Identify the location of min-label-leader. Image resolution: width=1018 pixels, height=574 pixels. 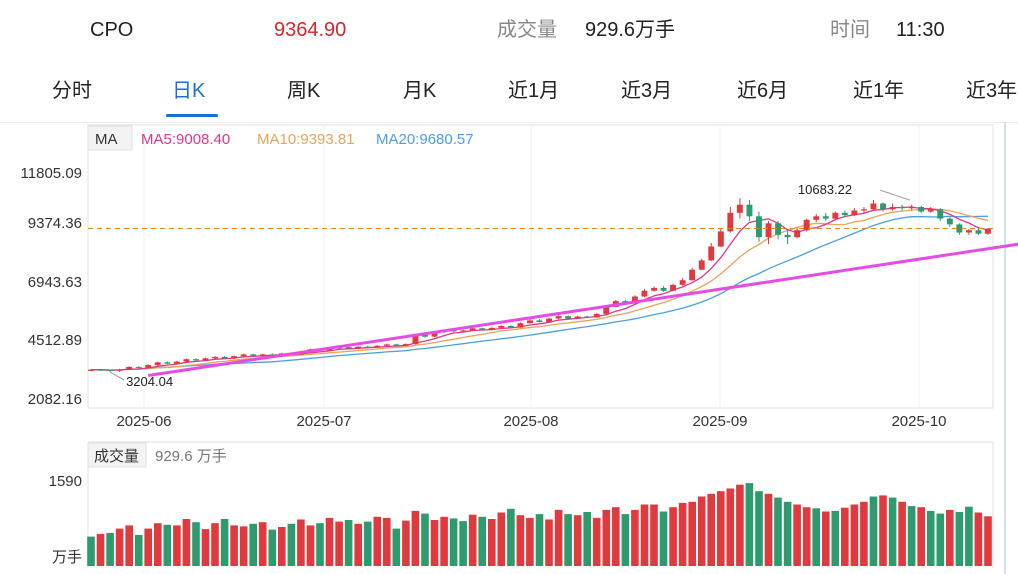
(117, 376).